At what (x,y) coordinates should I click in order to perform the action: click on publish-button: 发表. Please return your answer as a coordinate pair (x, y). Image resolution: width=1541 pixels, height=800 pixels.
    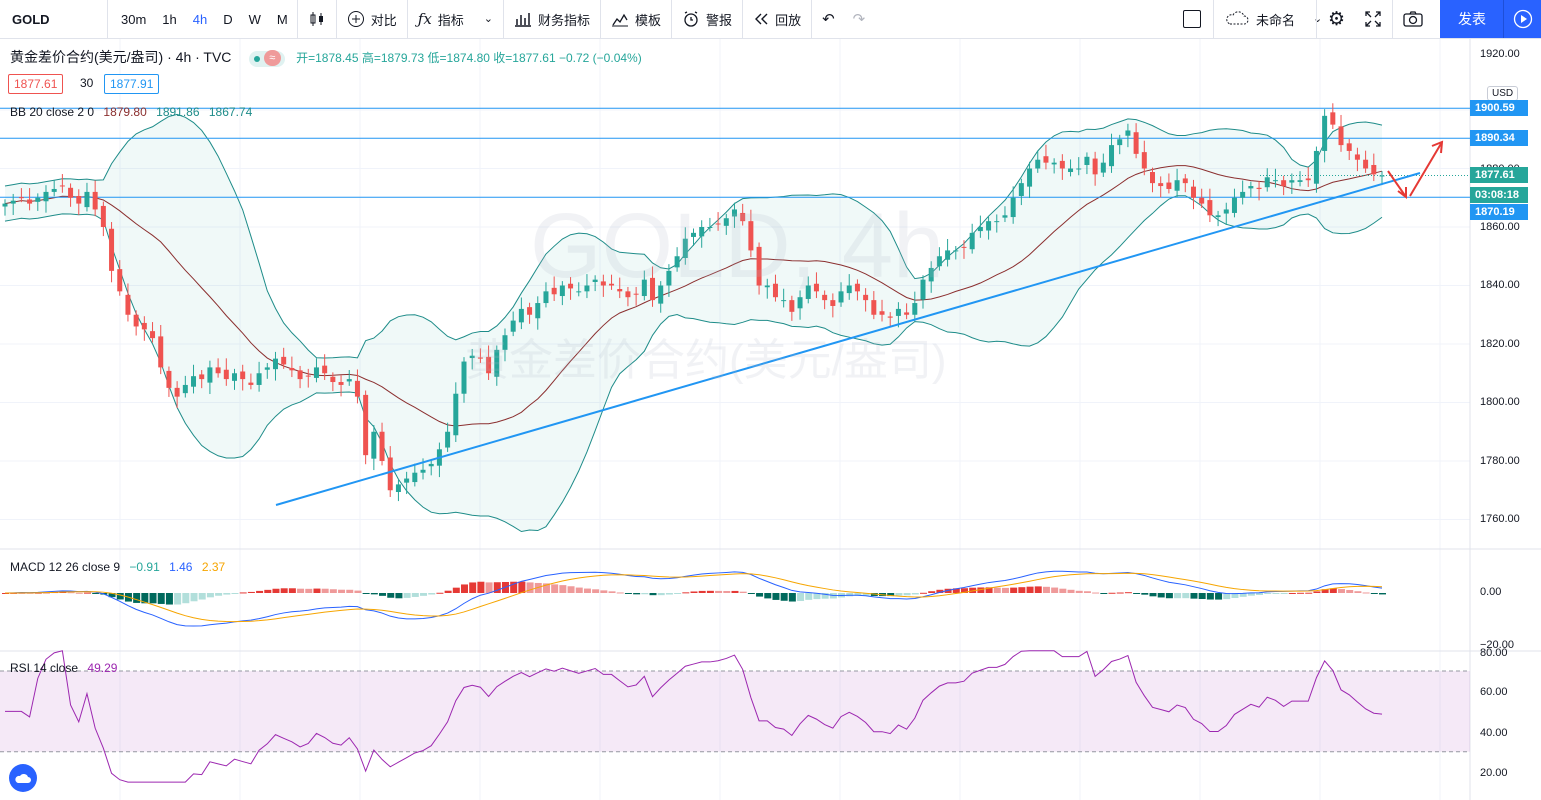
    Looking at the image, I should click on (1472, 19).